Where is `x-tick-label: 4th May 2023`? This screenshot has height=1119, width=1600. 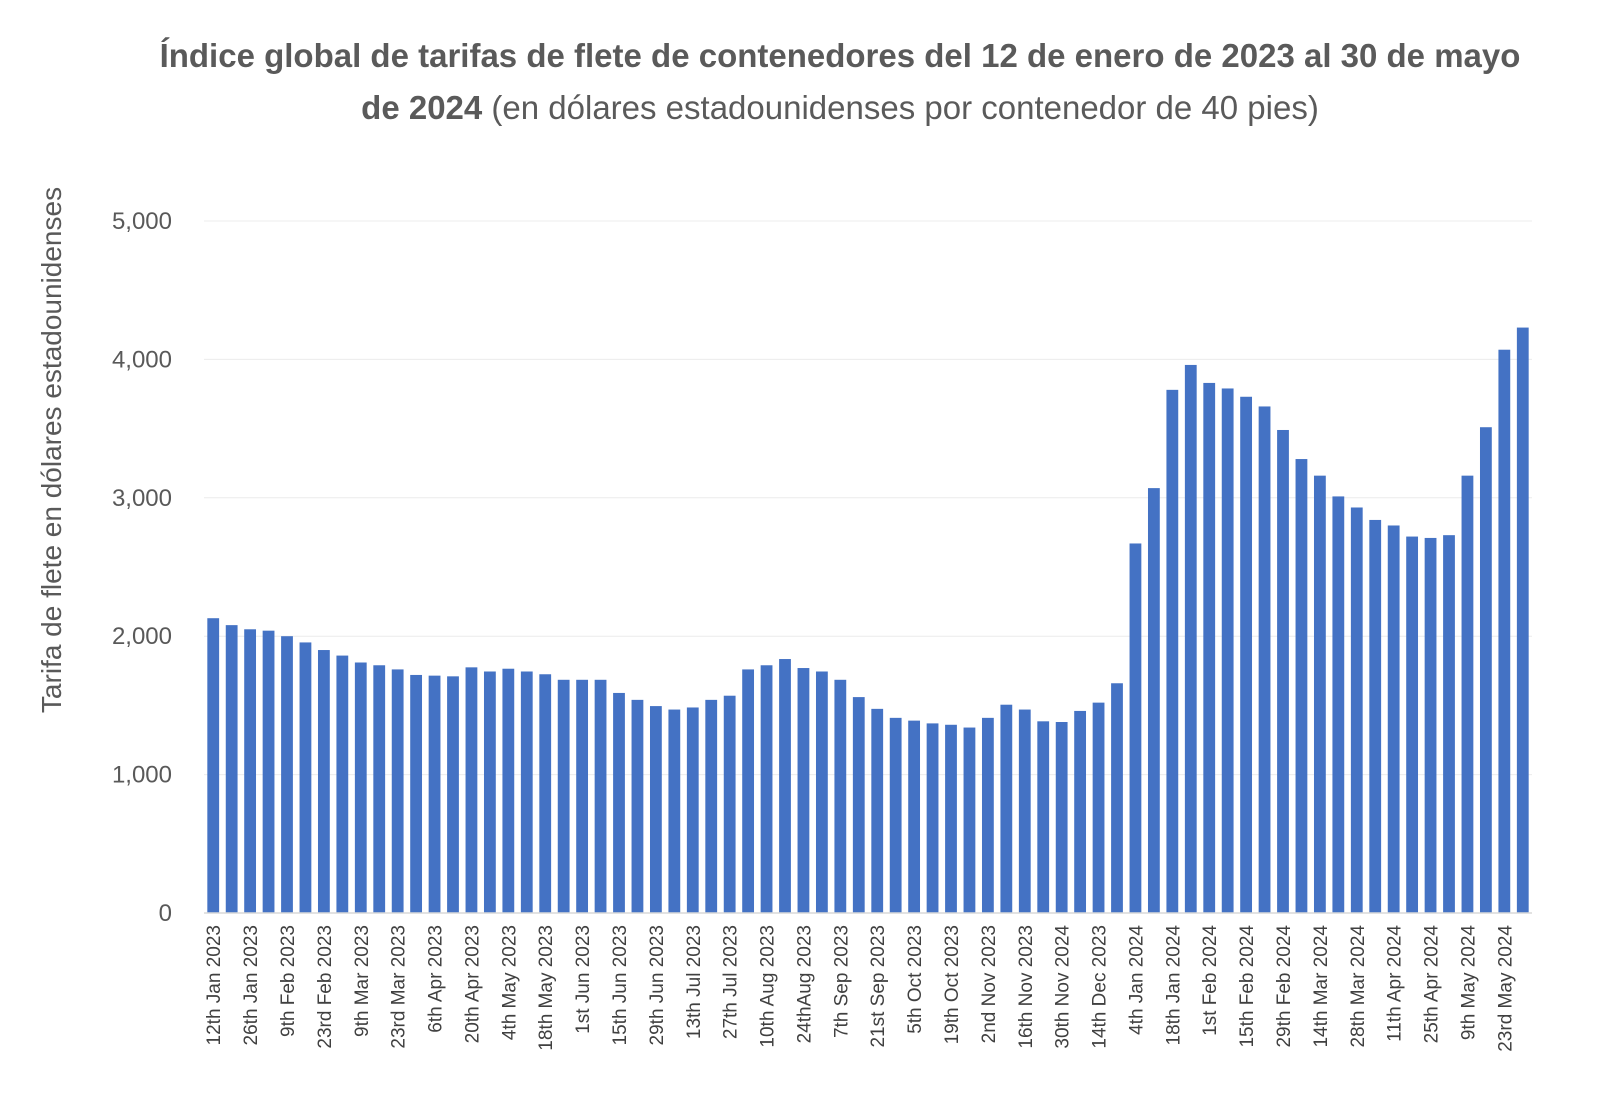 x-tick-label: 4th May 2023 is located at coordinates (509, 982).